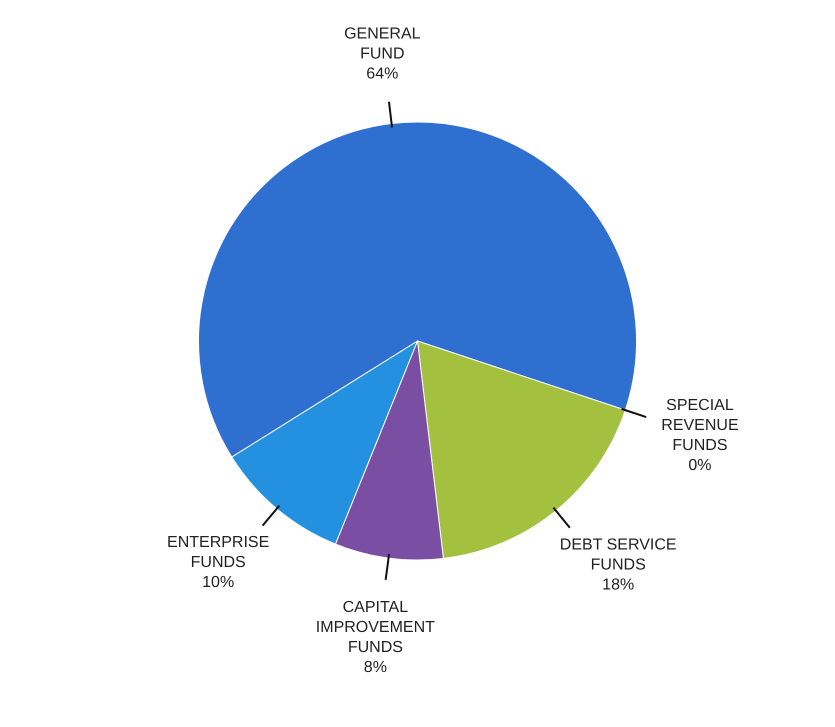  What do you see at coordinates (382, 73) in the screenshot?
I see `data-label: 64%` at bounding box center [382, 73].